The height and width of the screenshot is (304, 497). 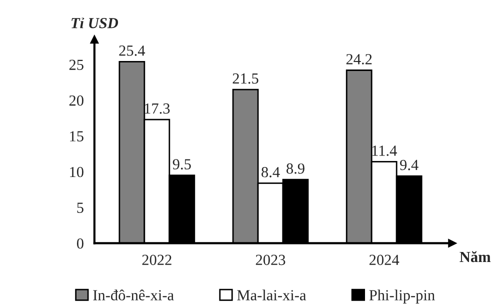 What do you see at coordinates (295, 168) in the screenshot?
I see `data-label: 8.9` at bounding box center [295, 168].